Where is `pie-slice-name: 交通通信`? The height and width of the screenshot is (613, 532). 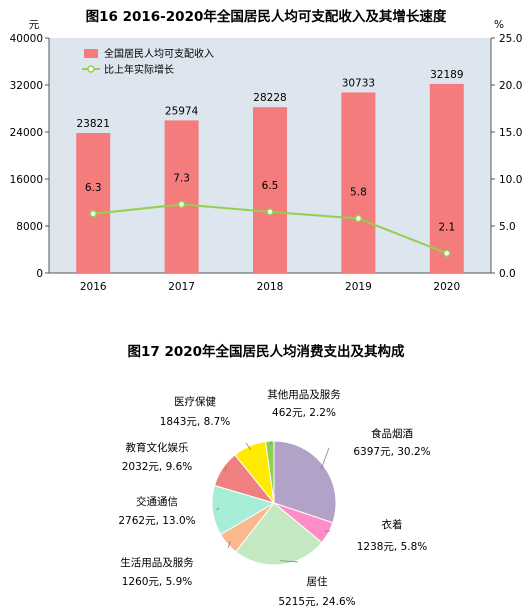
pie-slice-name: 交通通信 is located at coordinates (157, 501).